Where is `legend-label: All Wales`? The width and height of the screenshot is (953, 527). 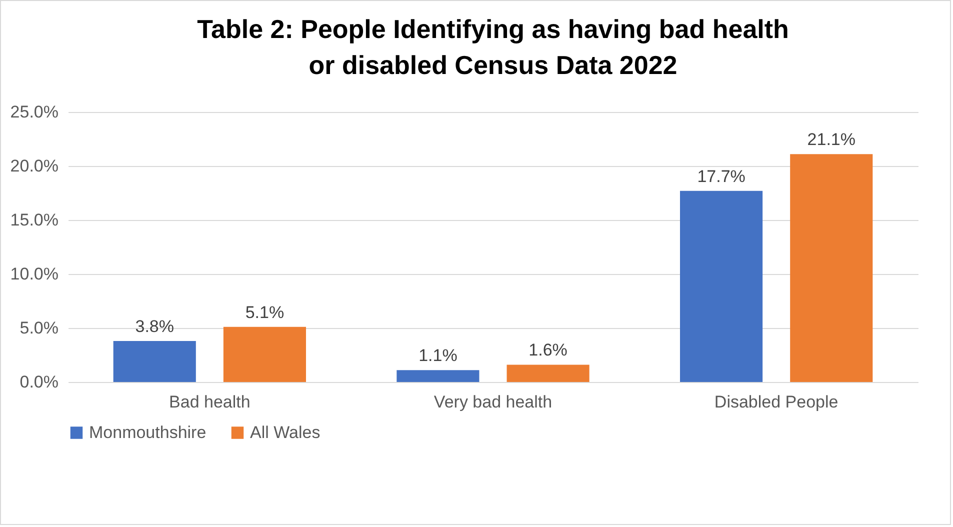 legend-label: All Wales is located at coordinates (285, 432).